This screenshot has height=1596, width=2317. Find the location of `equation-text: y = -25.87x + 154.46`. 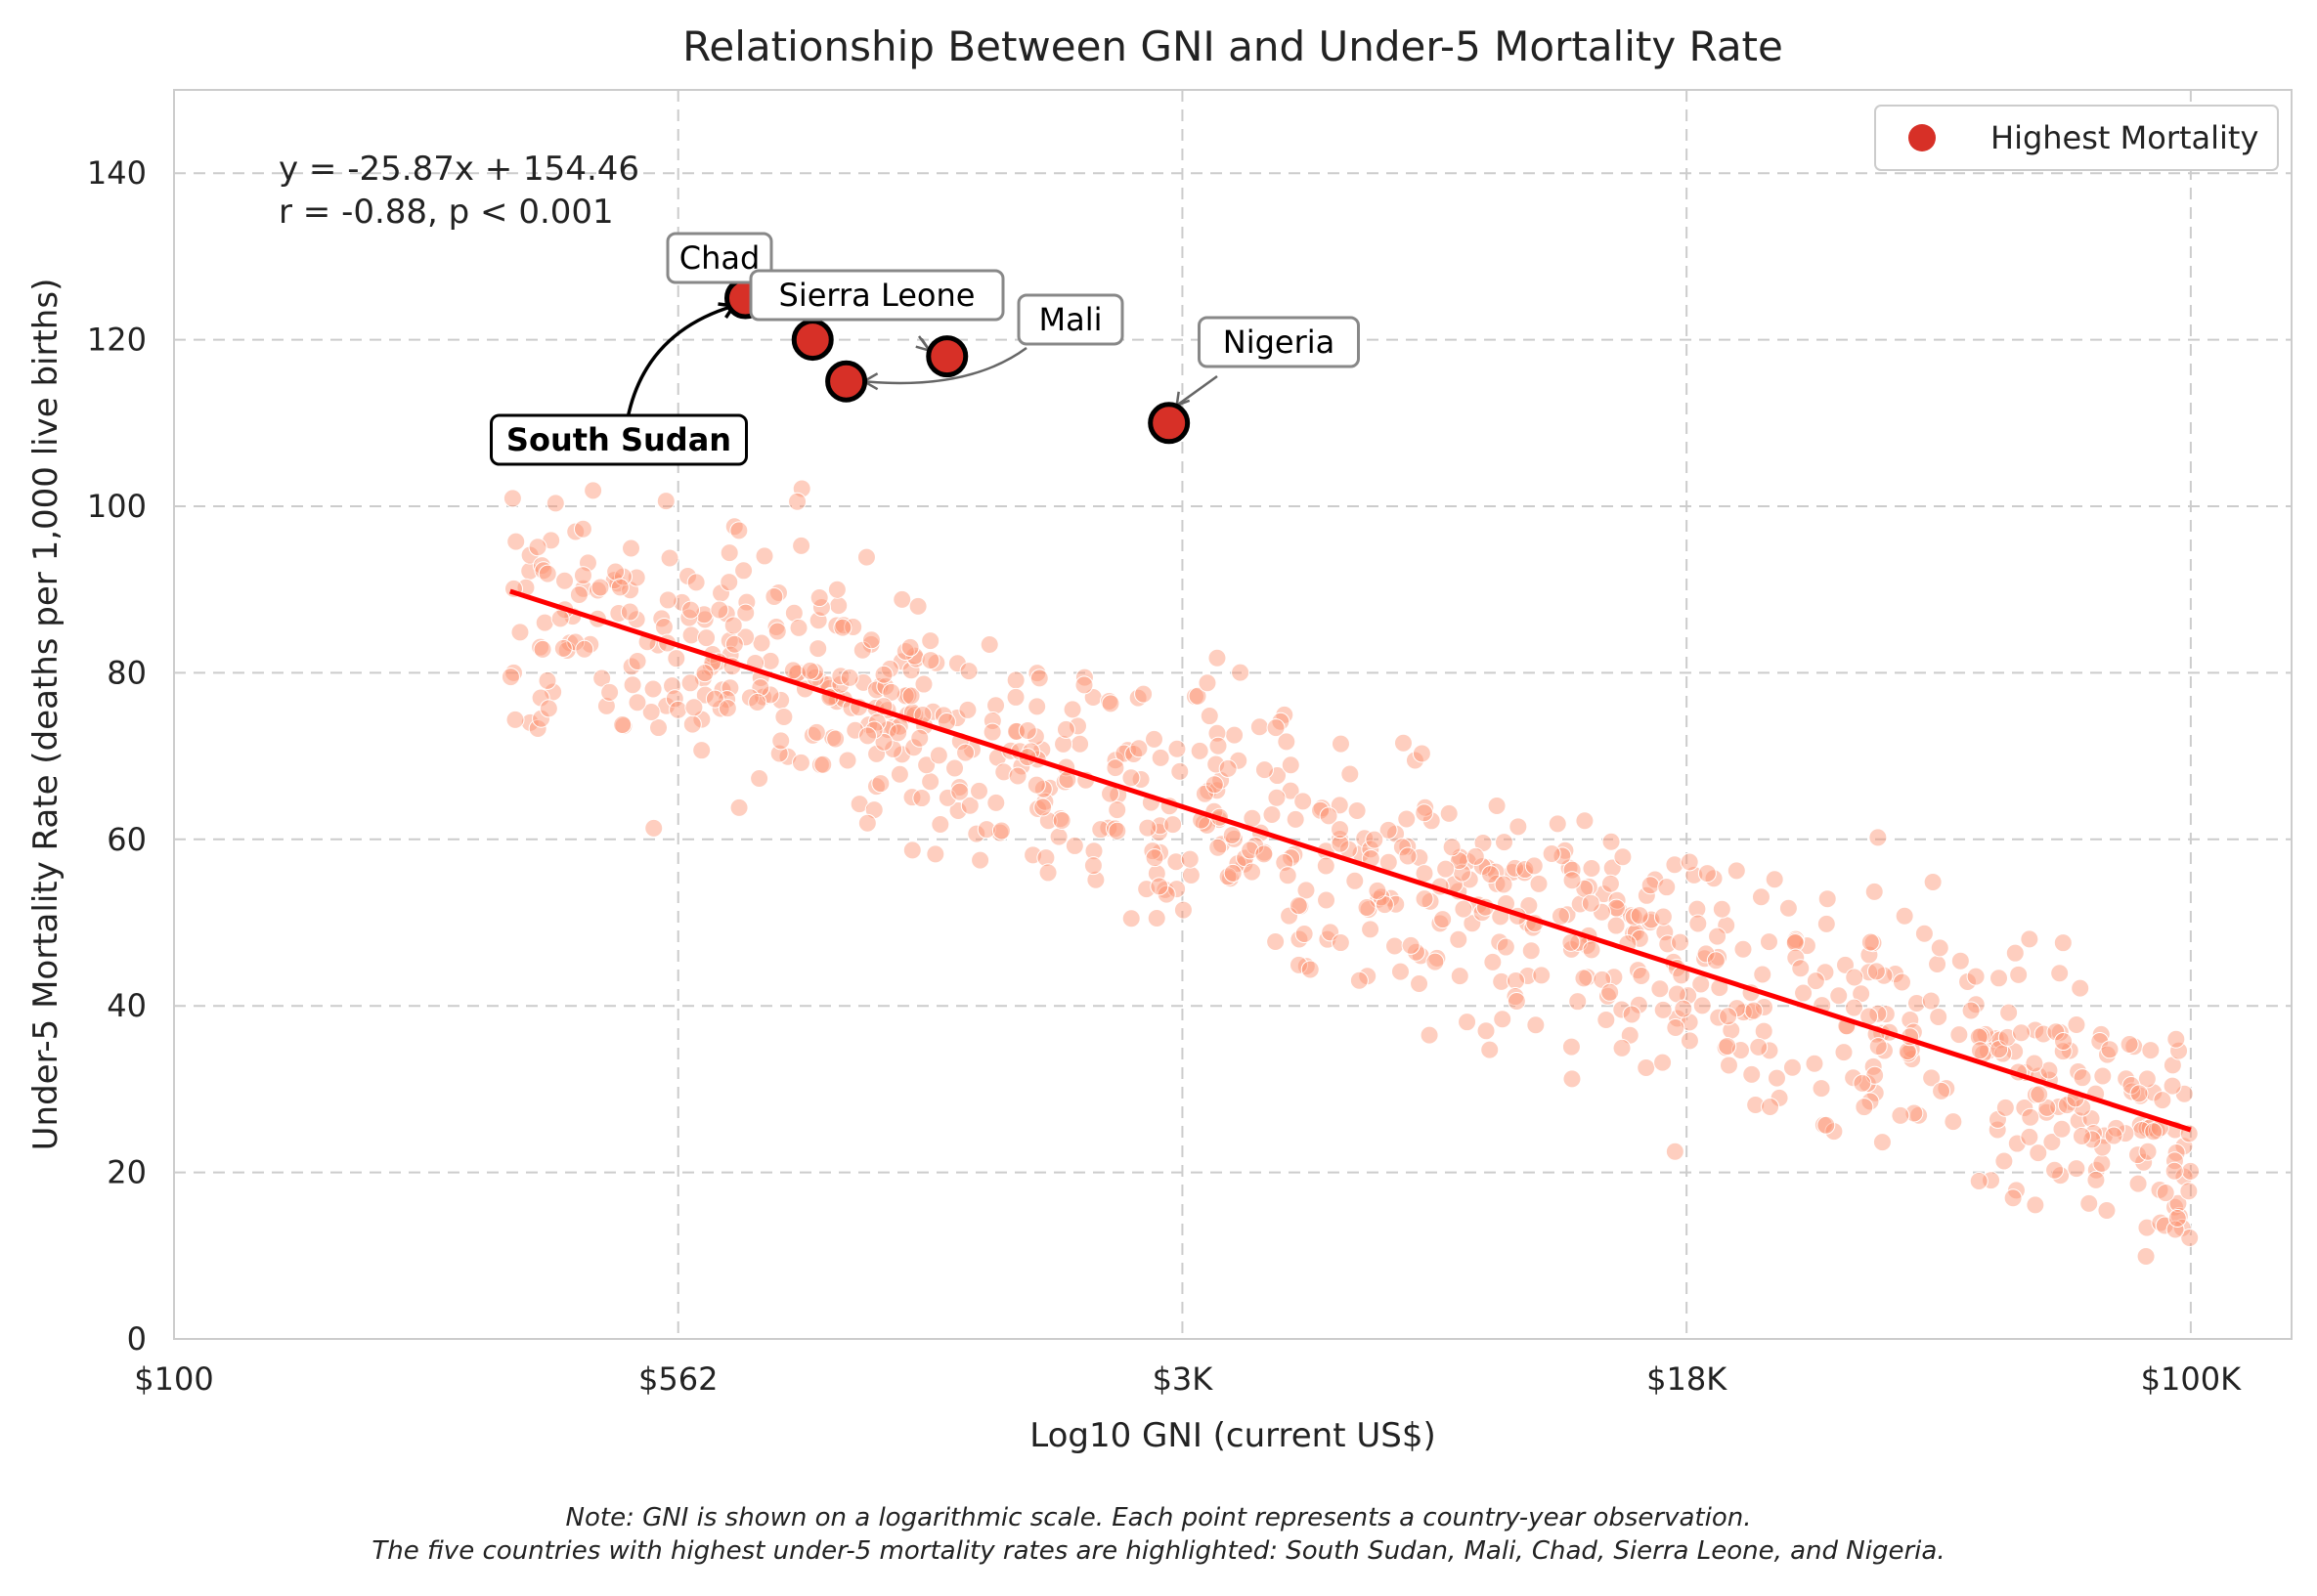

equation-text: y = -25.87x + 154.46 is located at coordinates (459, 169).